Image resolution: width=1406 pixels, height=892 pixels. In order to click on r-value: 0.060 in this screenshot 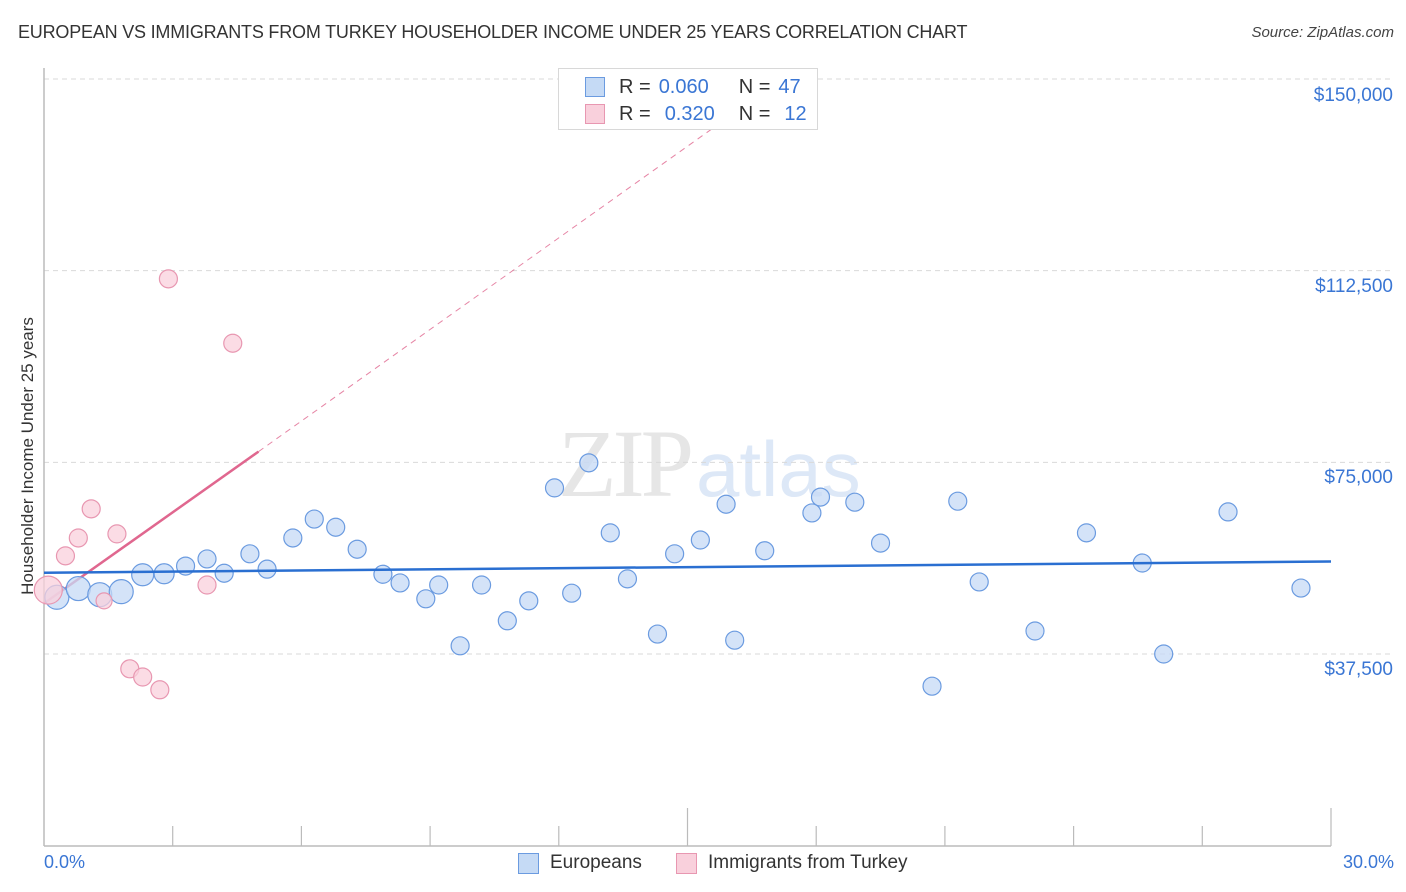, I will do `click(683, 86)`.